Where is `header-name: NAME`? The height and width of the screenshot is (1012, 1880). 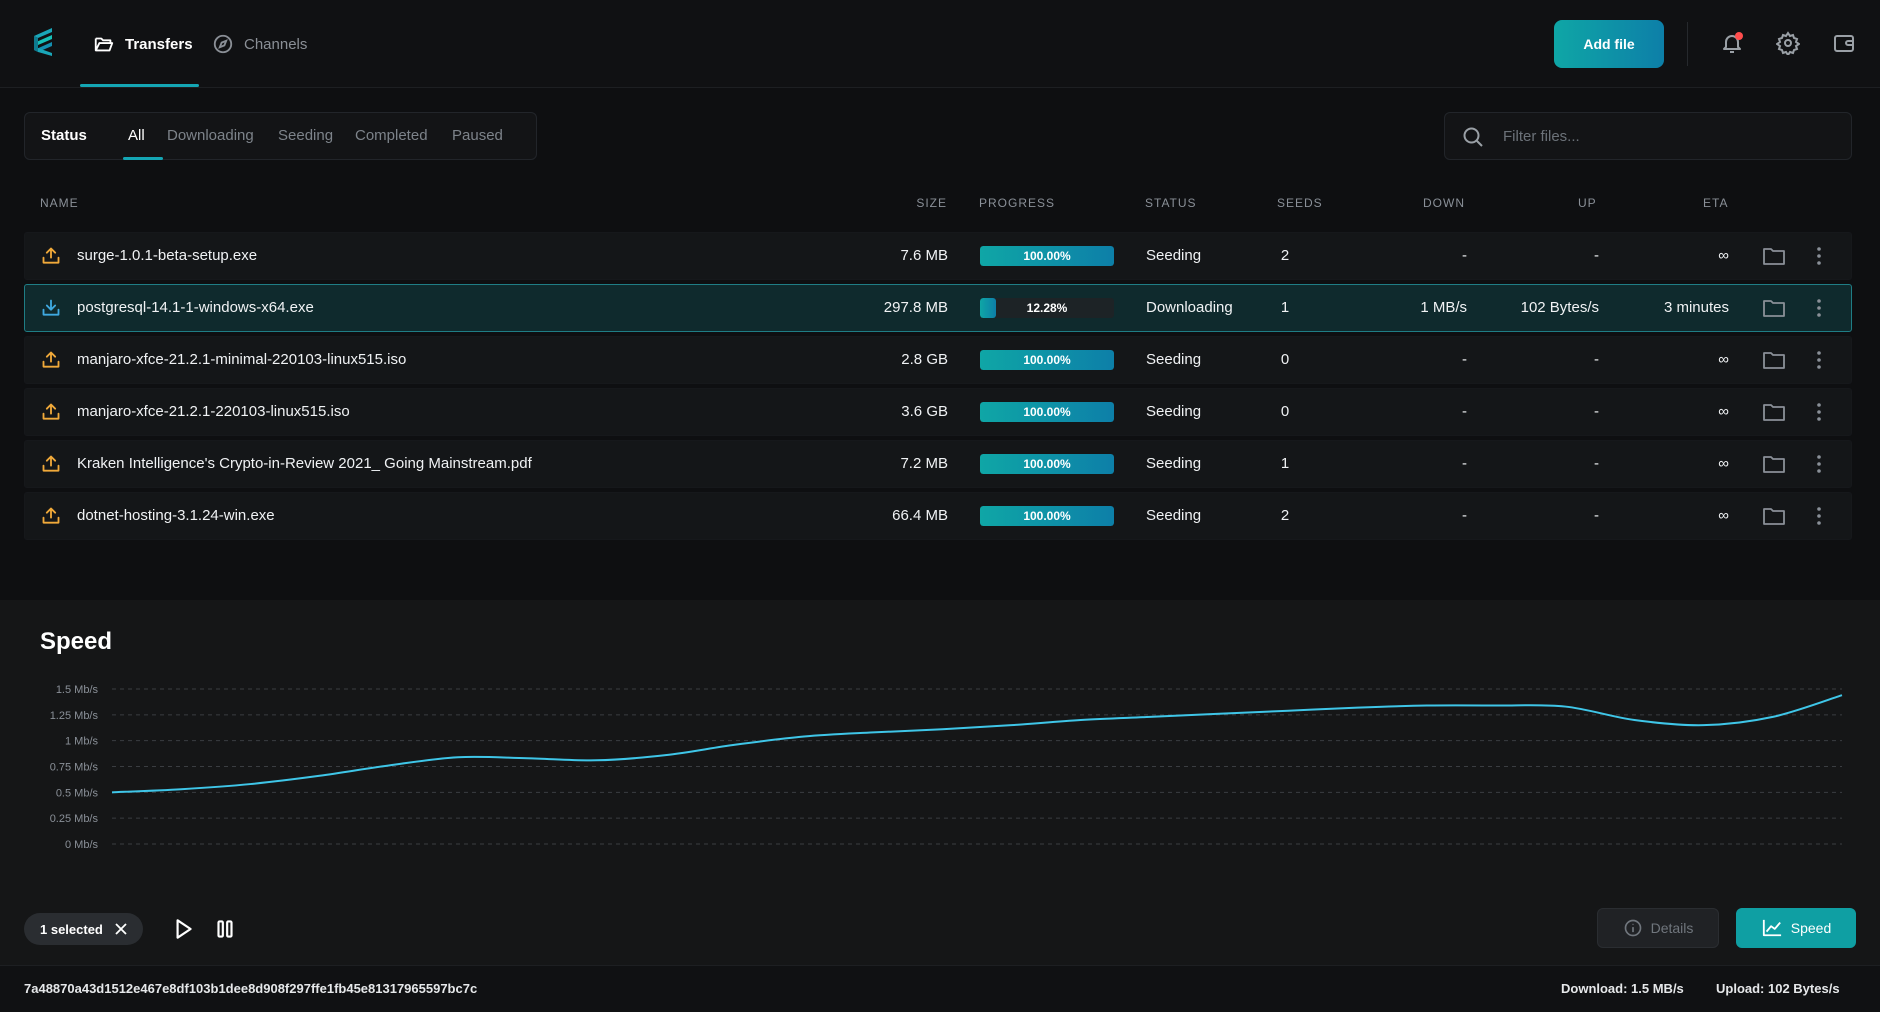 header-name: NAME is located at coordinates (59, 203).